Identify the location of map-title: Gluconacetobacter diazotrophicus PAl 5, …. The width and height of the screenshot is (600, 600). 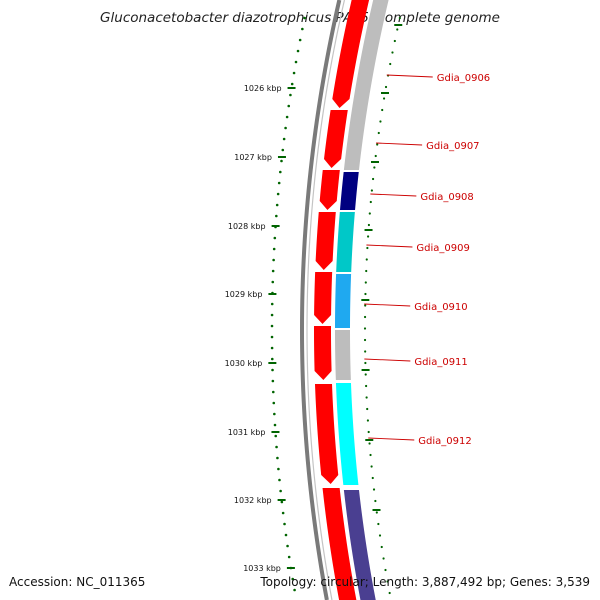
(300, 18).